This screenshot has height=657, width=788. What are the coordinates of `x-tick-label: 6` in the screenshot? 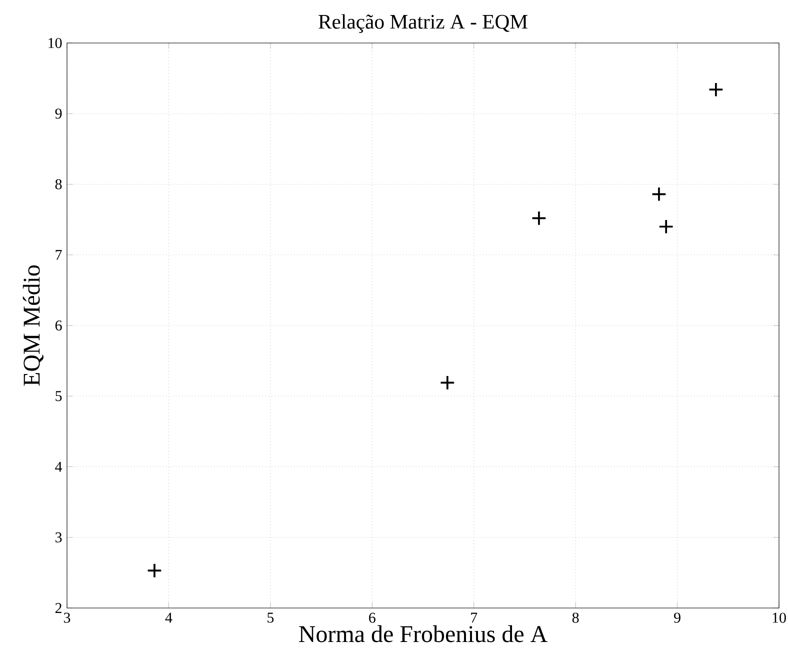 It's located at (372, 617).